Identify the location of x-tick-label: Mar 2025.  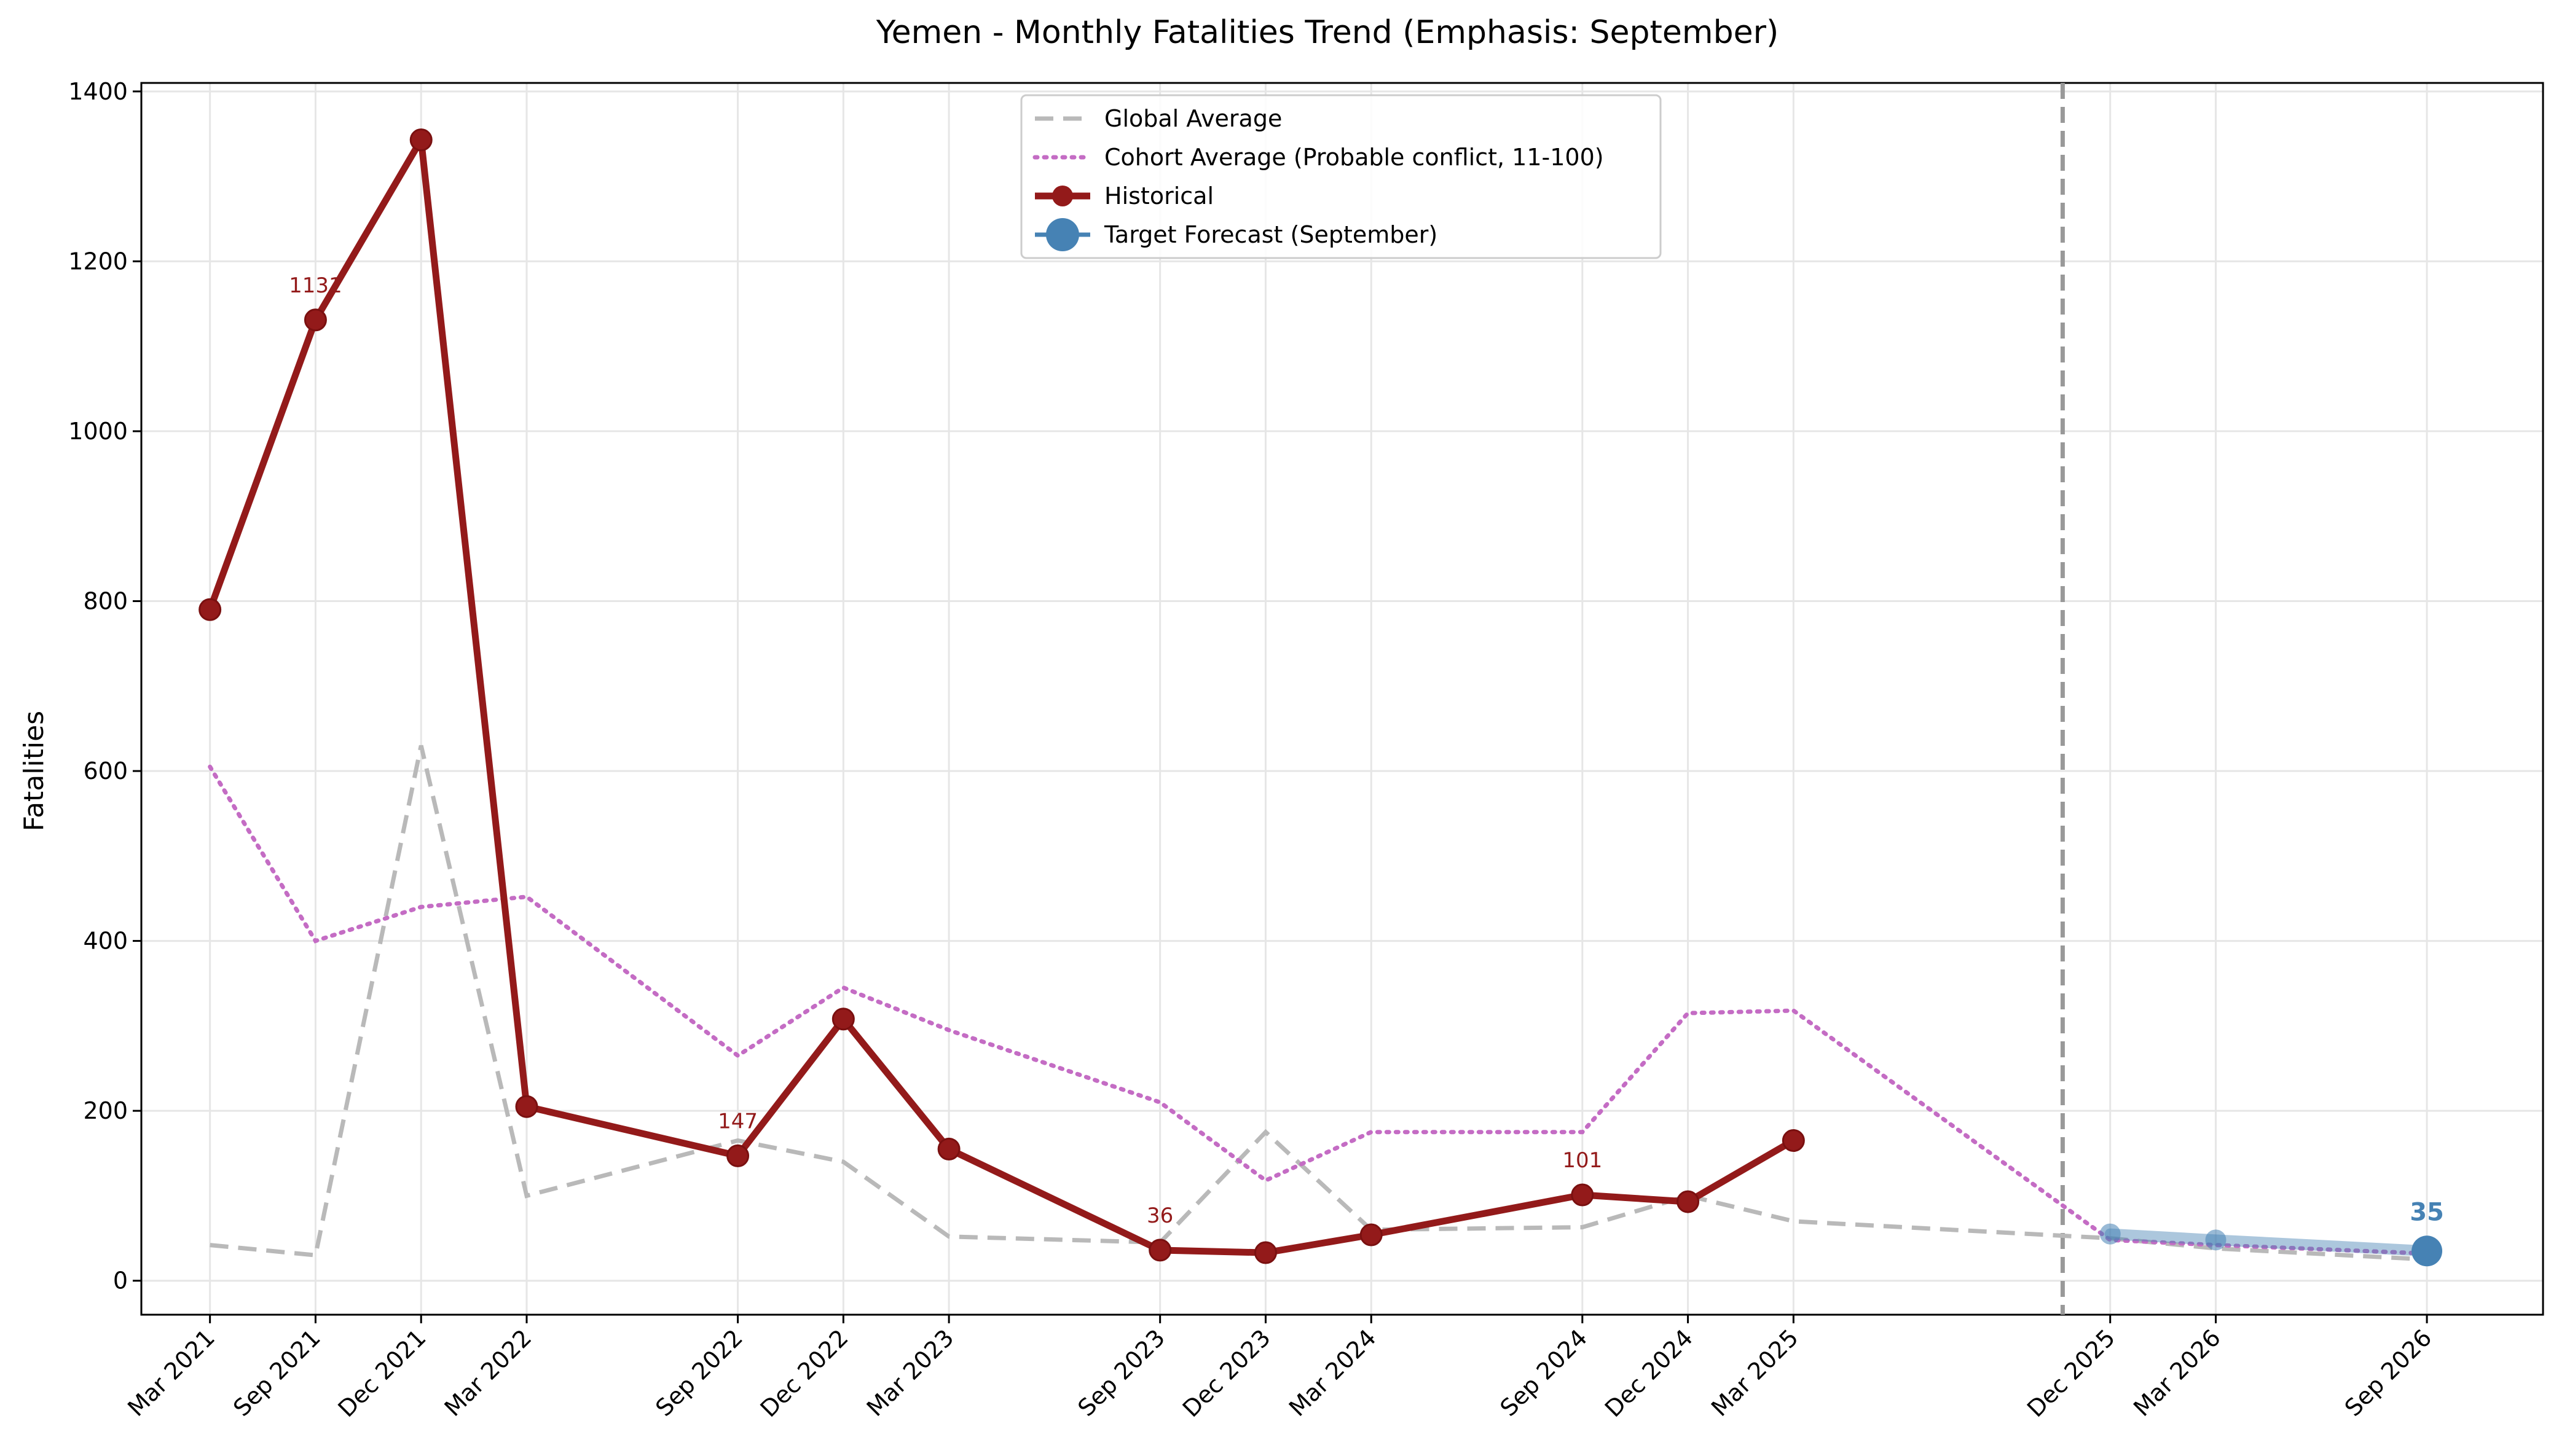
(1755, 1373).